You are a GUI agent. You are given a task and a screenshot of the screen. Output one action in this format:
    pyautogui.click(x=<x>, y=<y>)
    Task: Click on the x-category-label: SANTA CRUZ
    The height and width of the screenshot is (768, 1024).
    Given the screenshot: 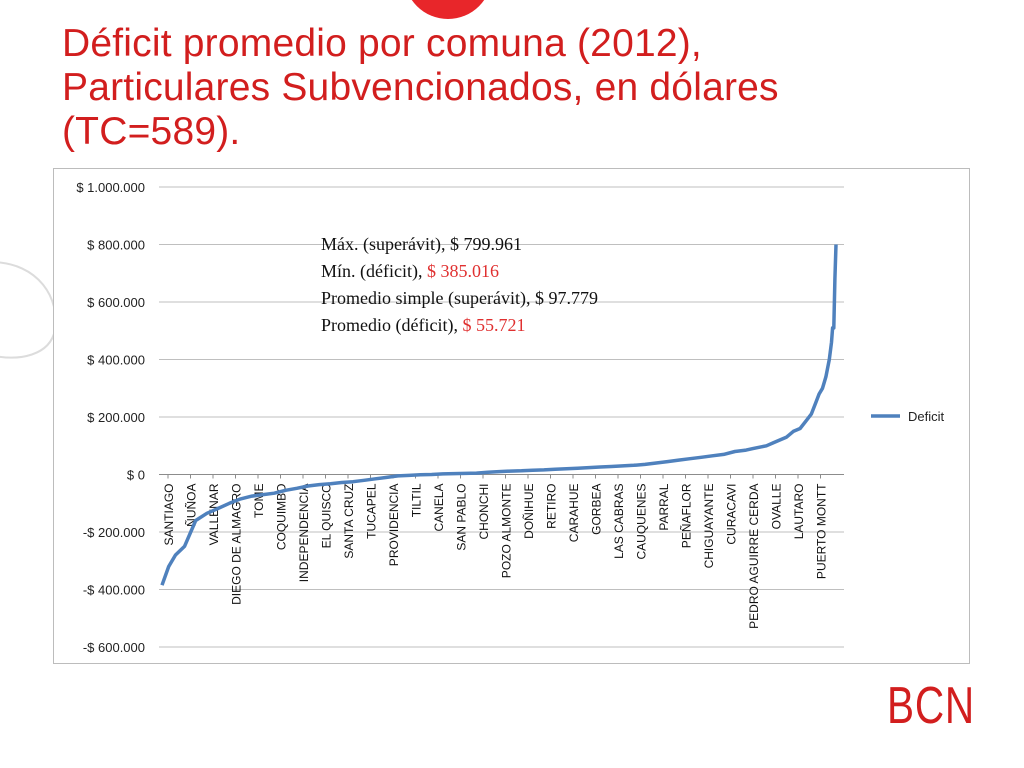 What is the action you would take?
    pyautogui.click(x=349, y=521)
    